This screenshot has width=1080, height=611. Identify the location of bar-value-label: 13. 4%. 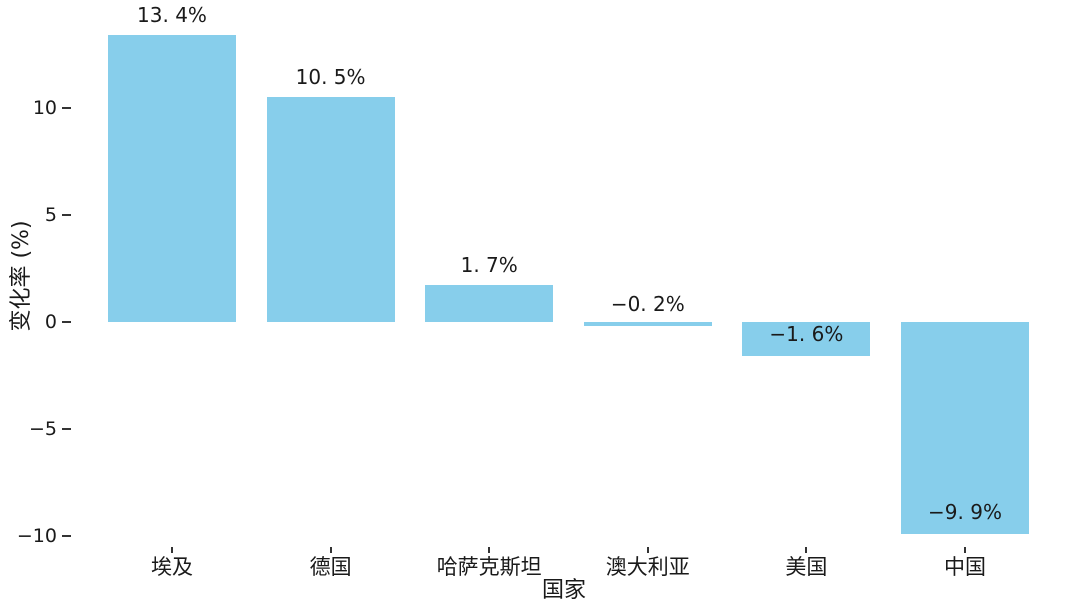
(172, 14).